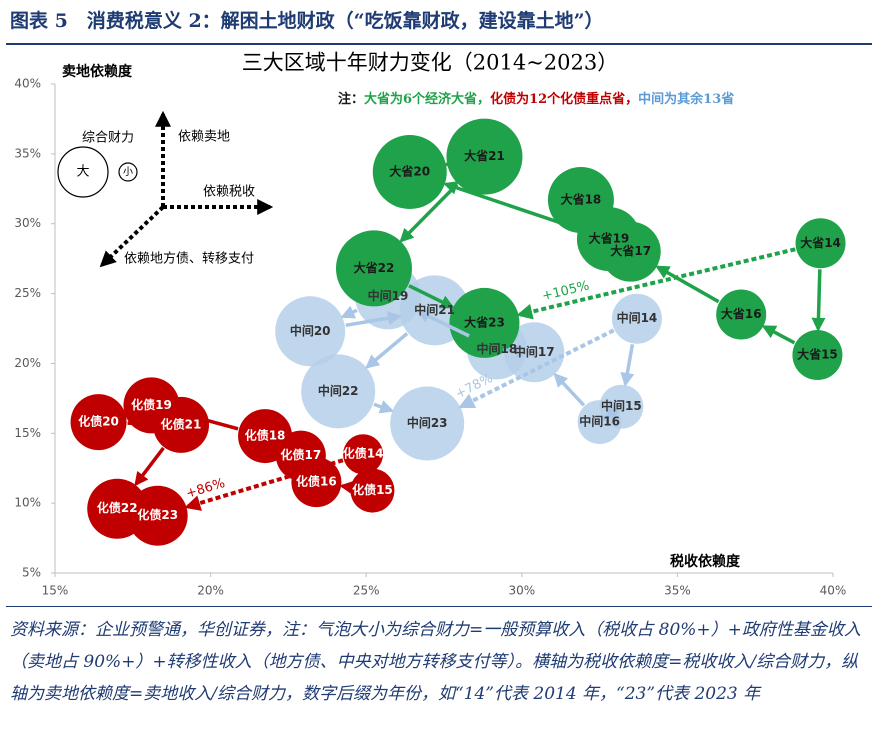 The image size is (880, 751). Describe the element at coordinates (621, 405) in the screenshot. I see `bubble-label: 中间15` at that location.